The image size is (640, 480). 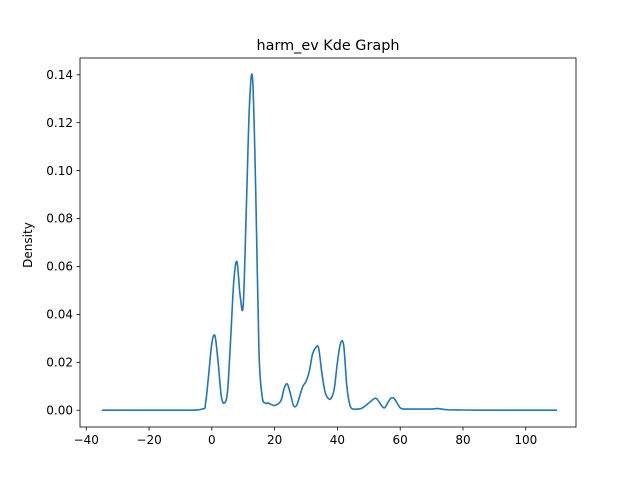 I want to click on x-tick-label: 0, so click(x=212, y=440).